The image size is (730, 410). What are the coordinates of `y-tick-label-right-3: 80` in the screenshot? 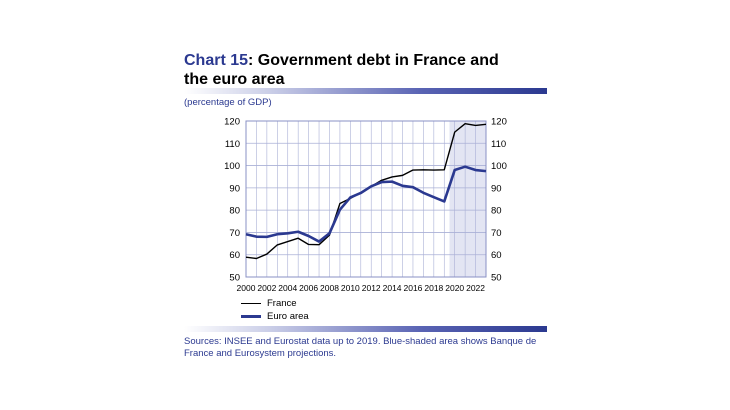 It's located at (496, 211).